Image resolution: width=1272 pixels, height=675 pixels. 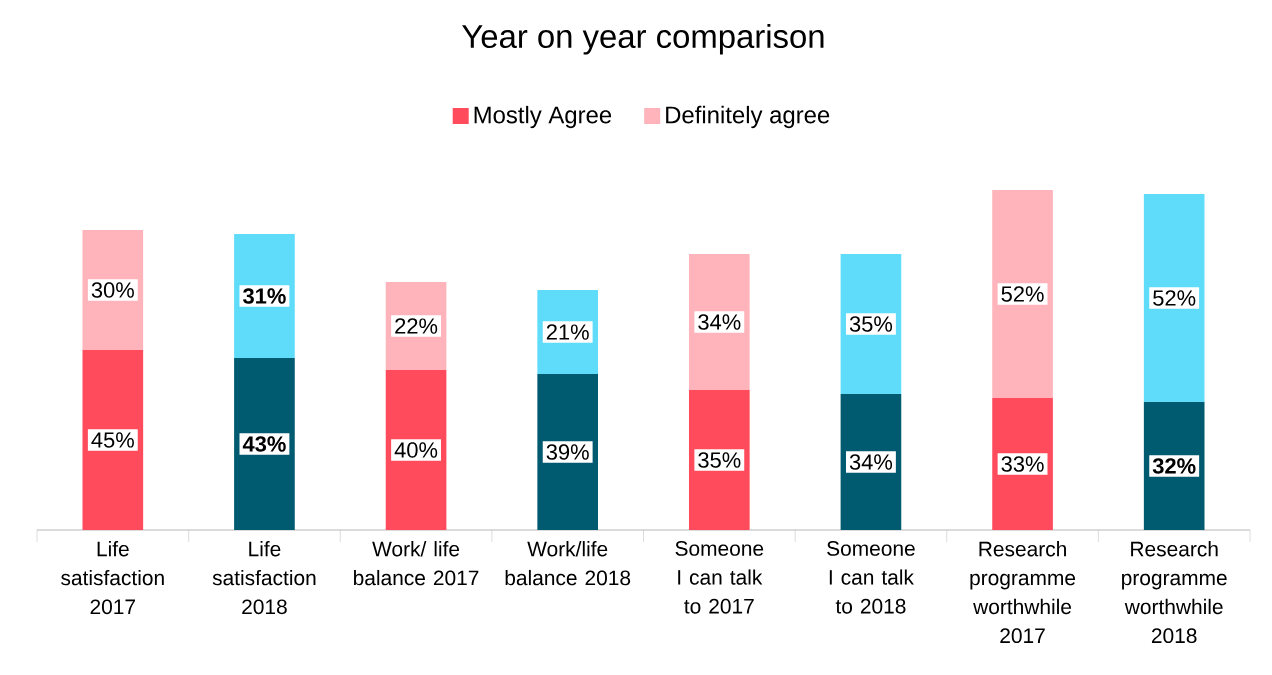 I want to click on x-tick-label: Work/ life balance 2017, so click(x=416, y=563).